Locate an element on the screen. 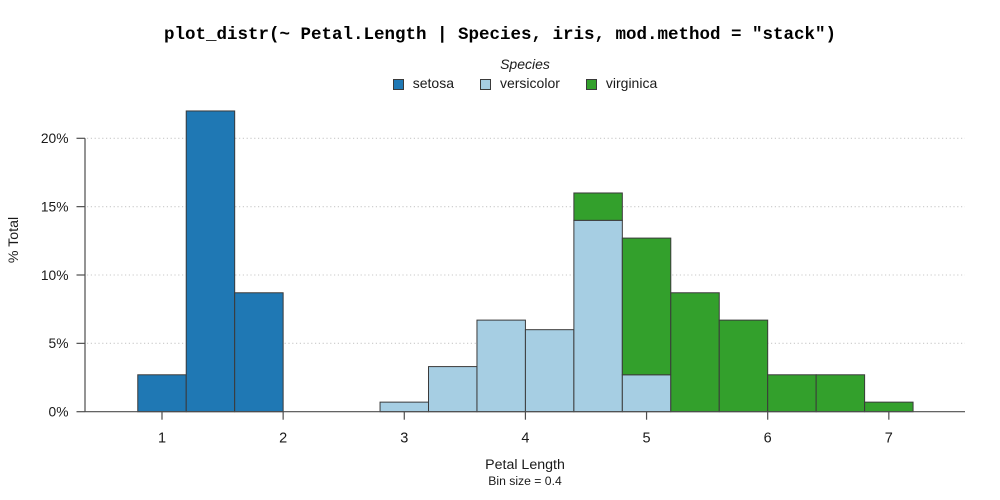  y-tick-label: 20% is located at coordinates (55, 138).